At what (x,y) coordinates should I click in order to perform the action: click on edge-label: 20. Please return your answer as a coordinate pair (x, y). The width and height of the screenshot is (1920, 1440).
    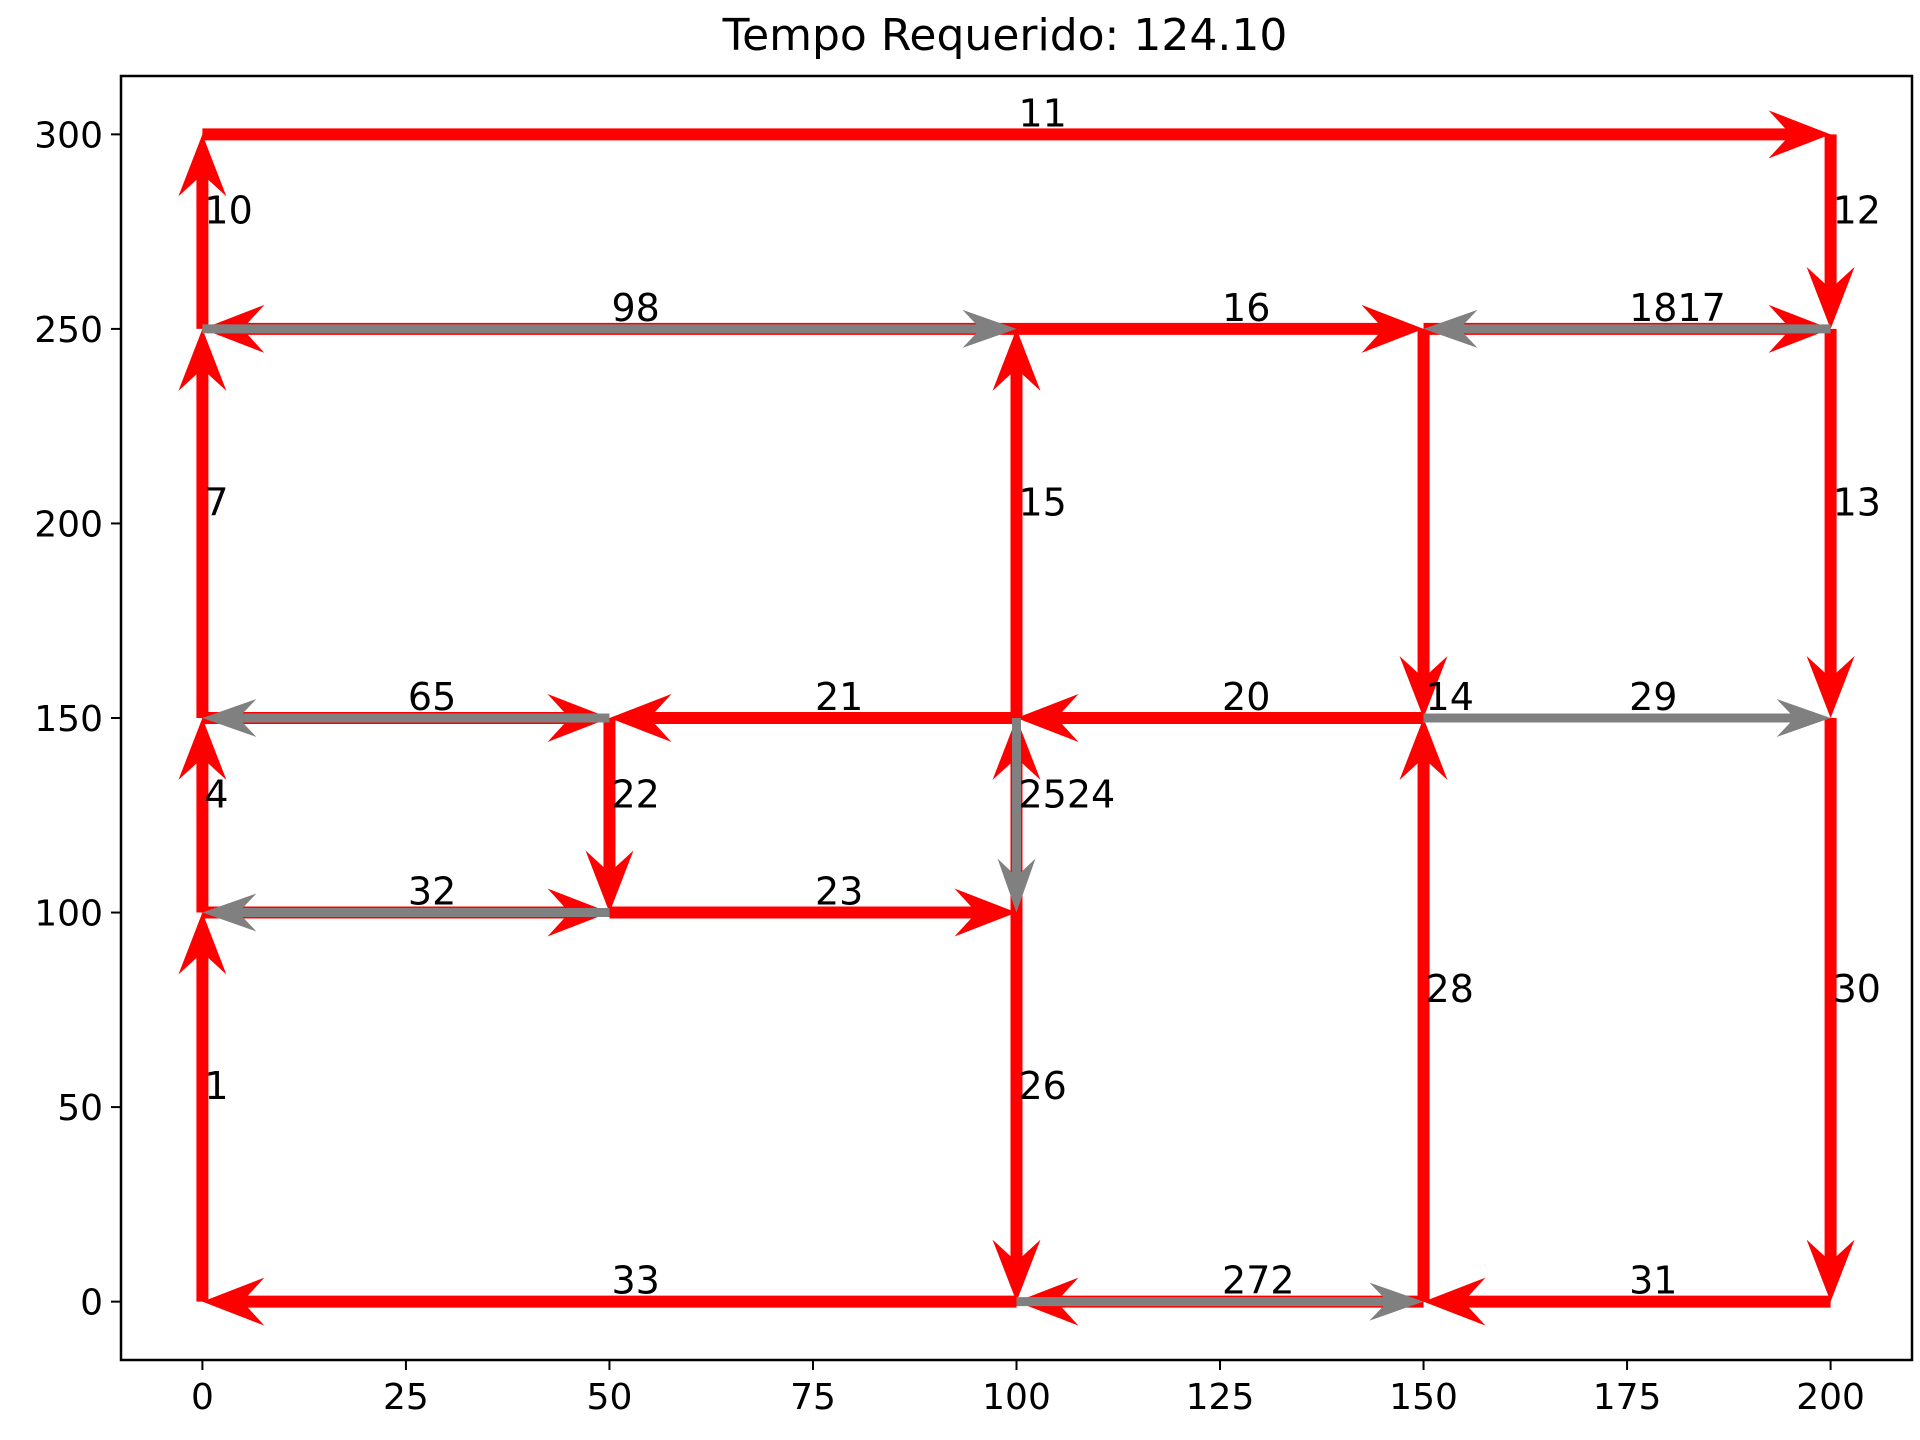
    Looking at the image, I should click on (1246, 697).